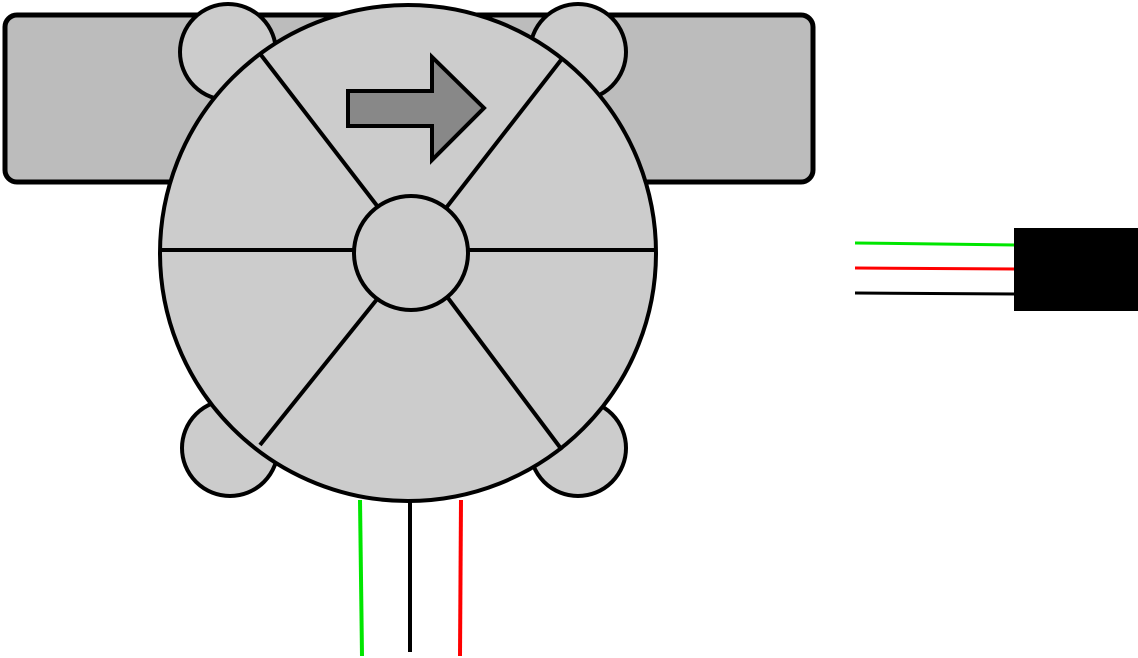 The image size is (1138, 658). What do you see at coordinates (935, 293) in the screenshot?
I see `wire-ground` at bounding box center [935, 293].